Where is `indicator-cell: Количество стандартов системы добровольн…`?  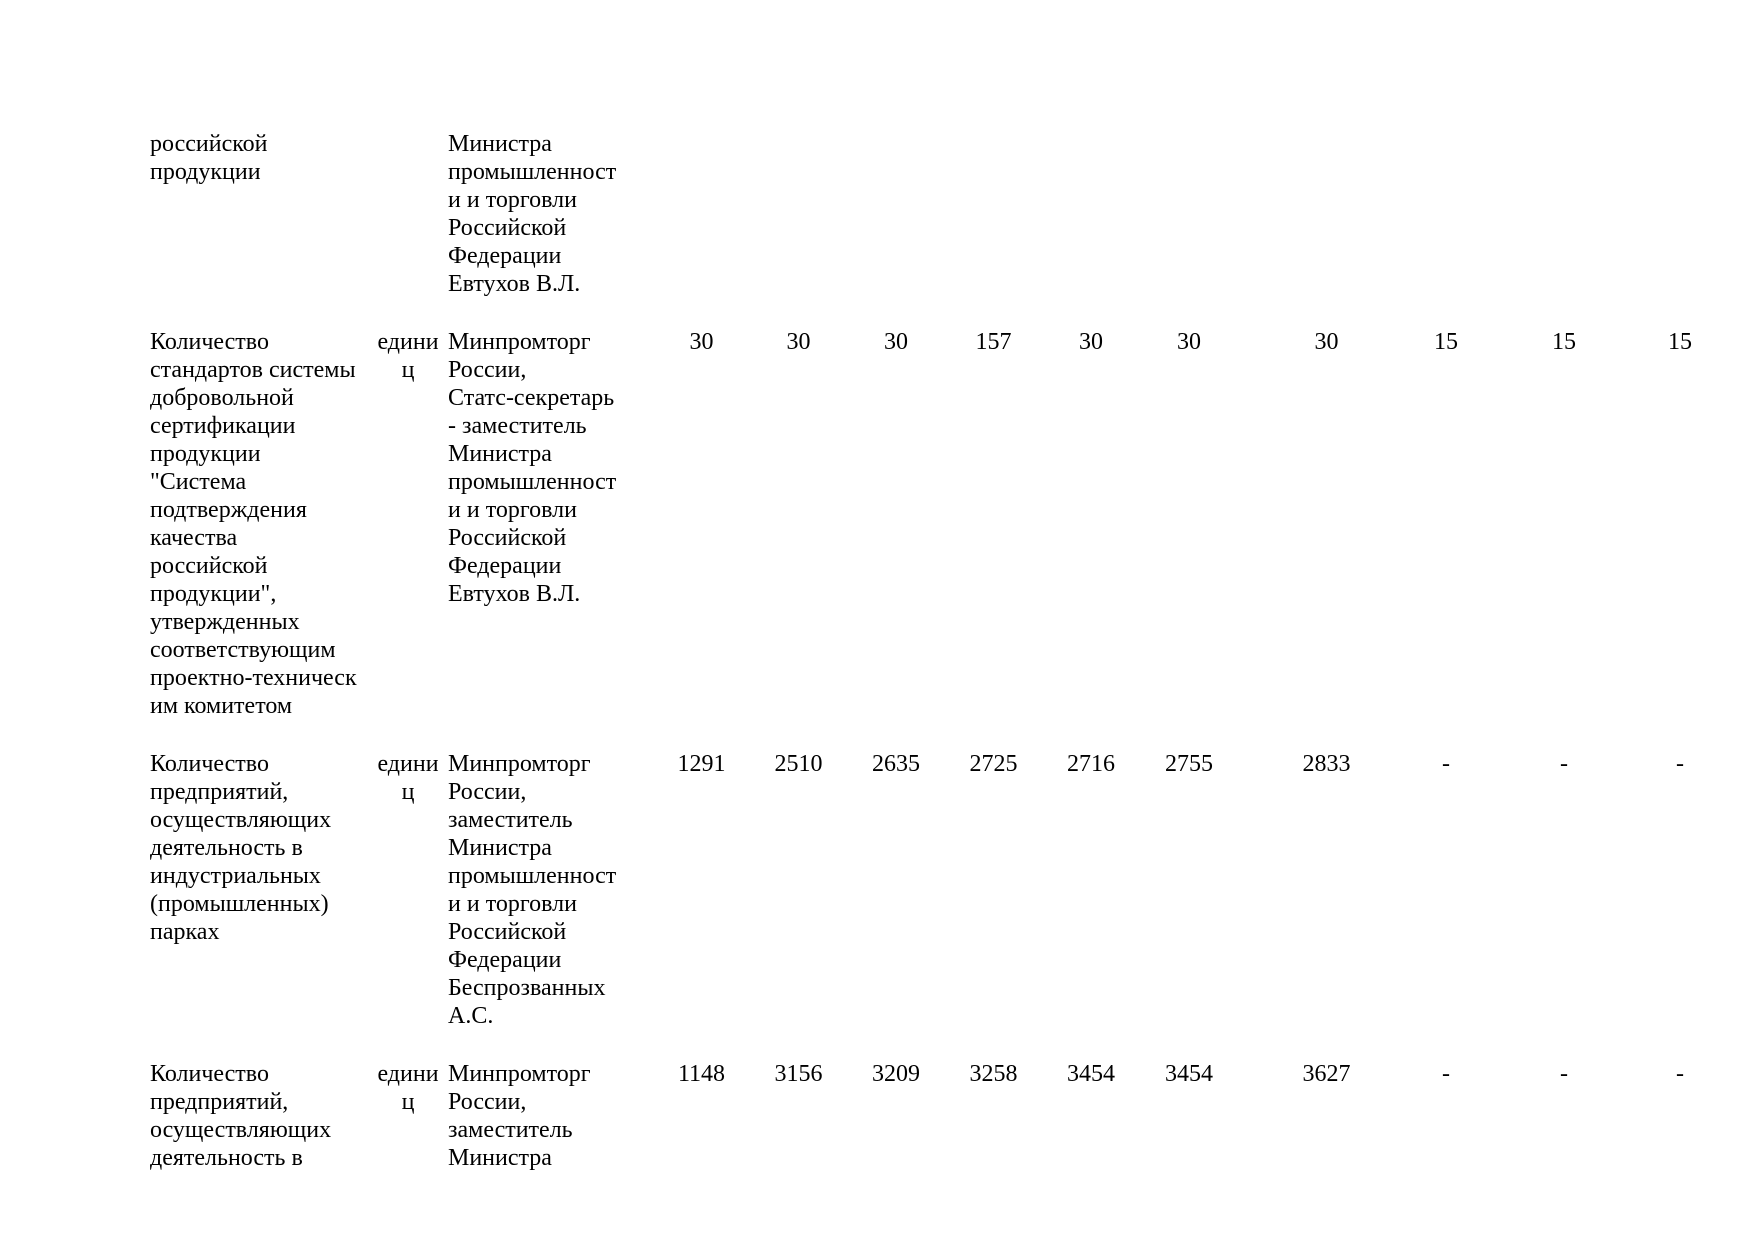
indicator-cell: Количество стандартов системы добровольн… is located at coordinates (253, 524).